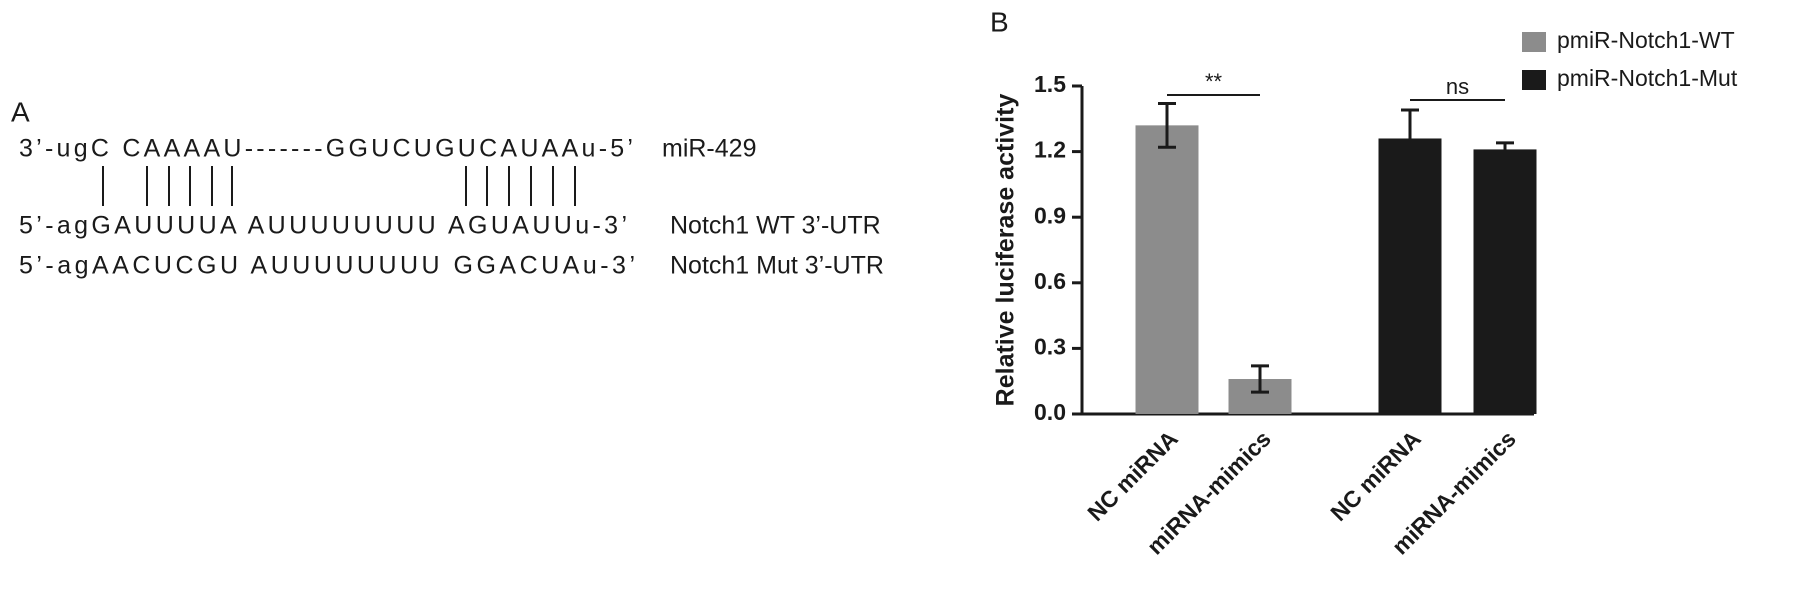  What do you see at coordinates (20, 111) in the screenshot?
I see `panel-label: A` at bounding box center [20, 111].